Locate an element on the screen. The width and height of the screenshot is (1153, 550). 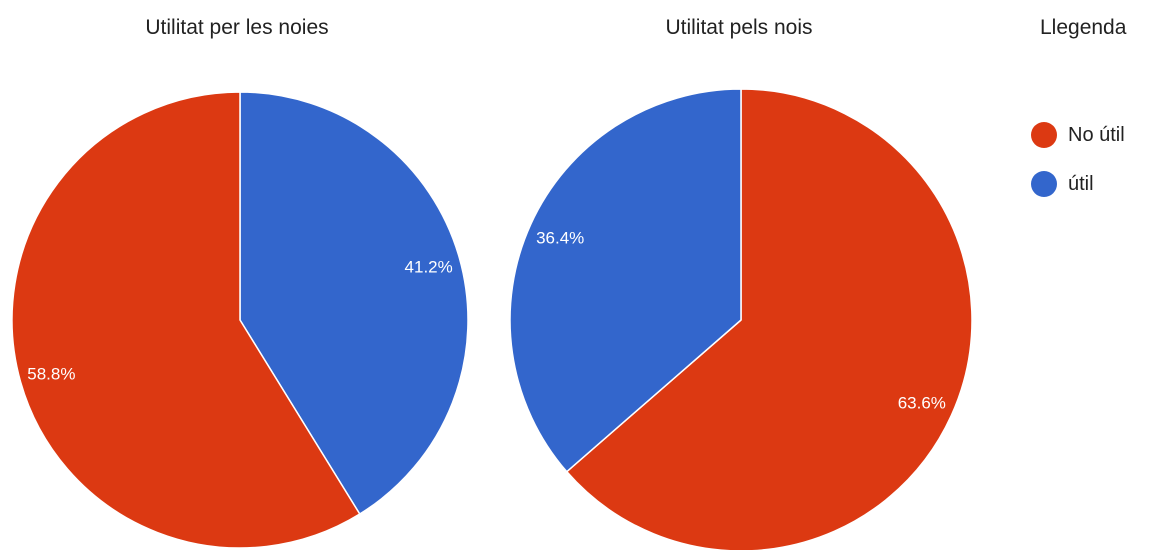
legend-swatch-no-util is located at coordinates (1044, 135).